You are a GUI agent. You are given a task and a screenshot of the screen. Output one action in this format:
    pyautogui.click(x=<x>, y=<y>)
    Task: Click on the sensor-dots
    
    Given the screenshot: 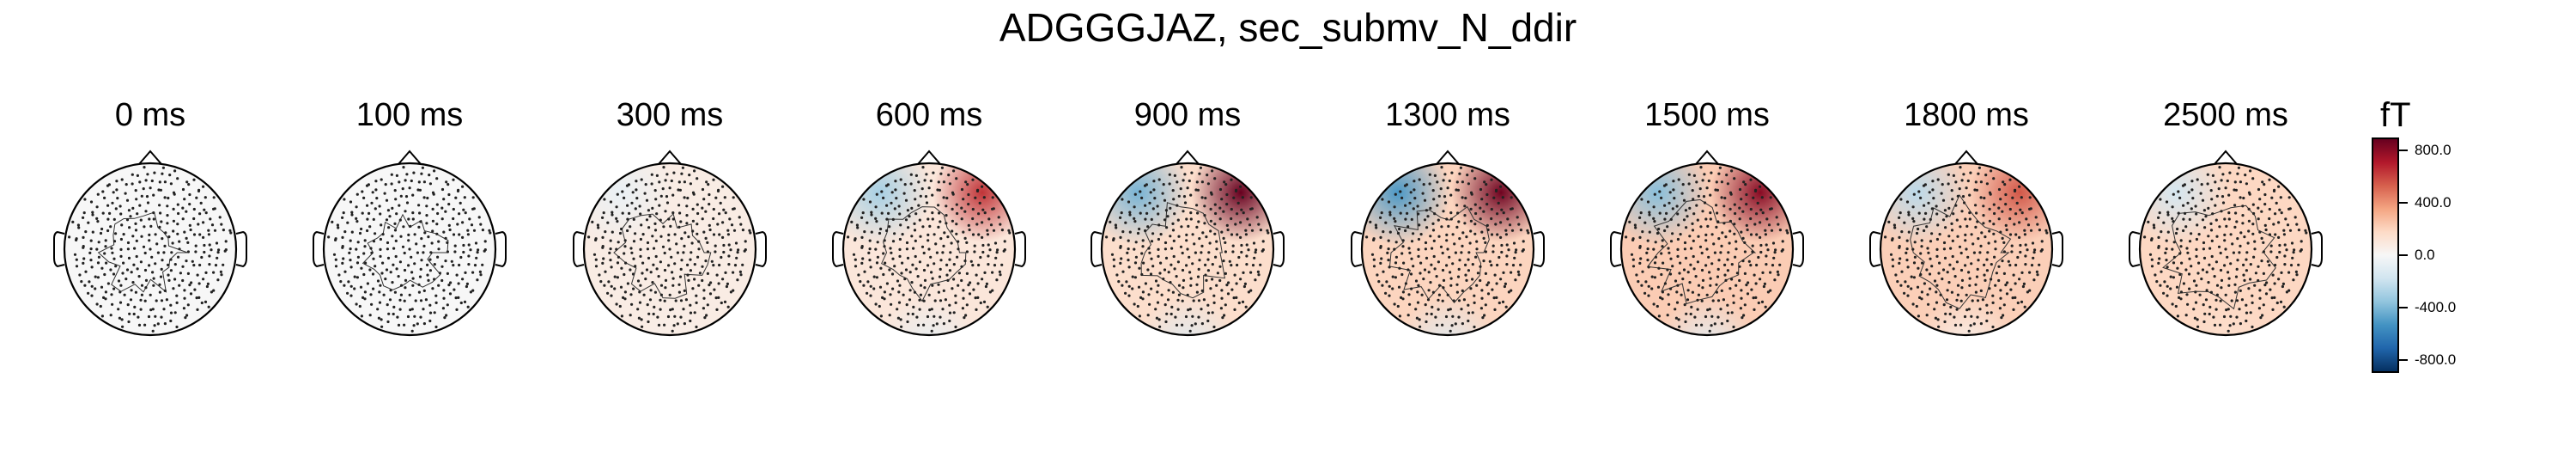 What is the action you would take?
    pyautogui.click(x=669, y=249)
    